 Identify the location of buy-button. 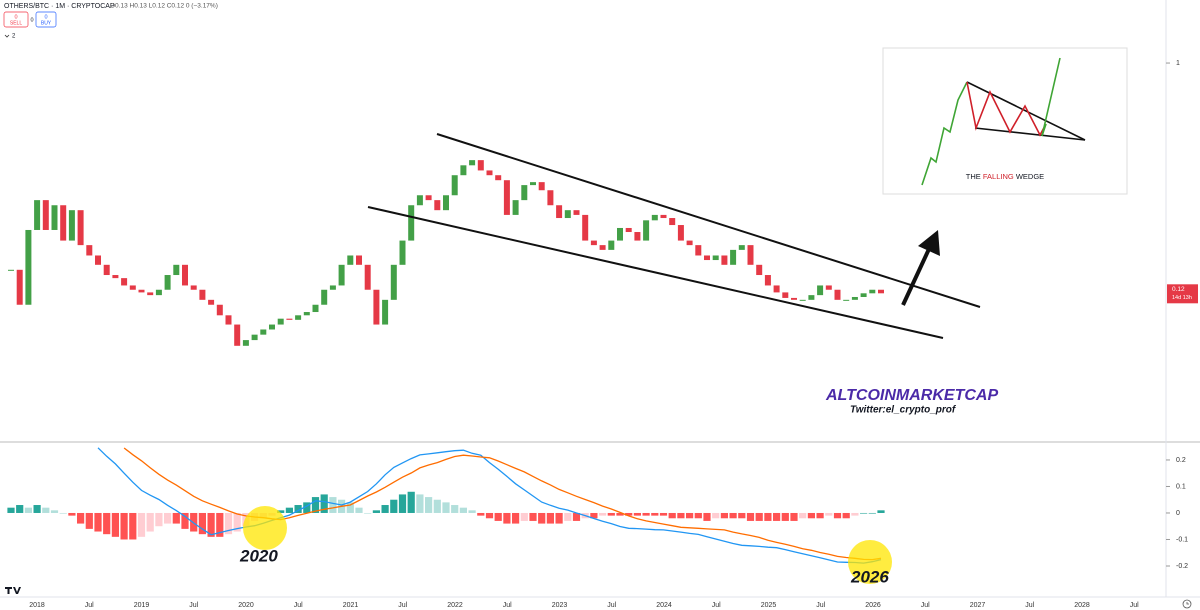
(46, 19).